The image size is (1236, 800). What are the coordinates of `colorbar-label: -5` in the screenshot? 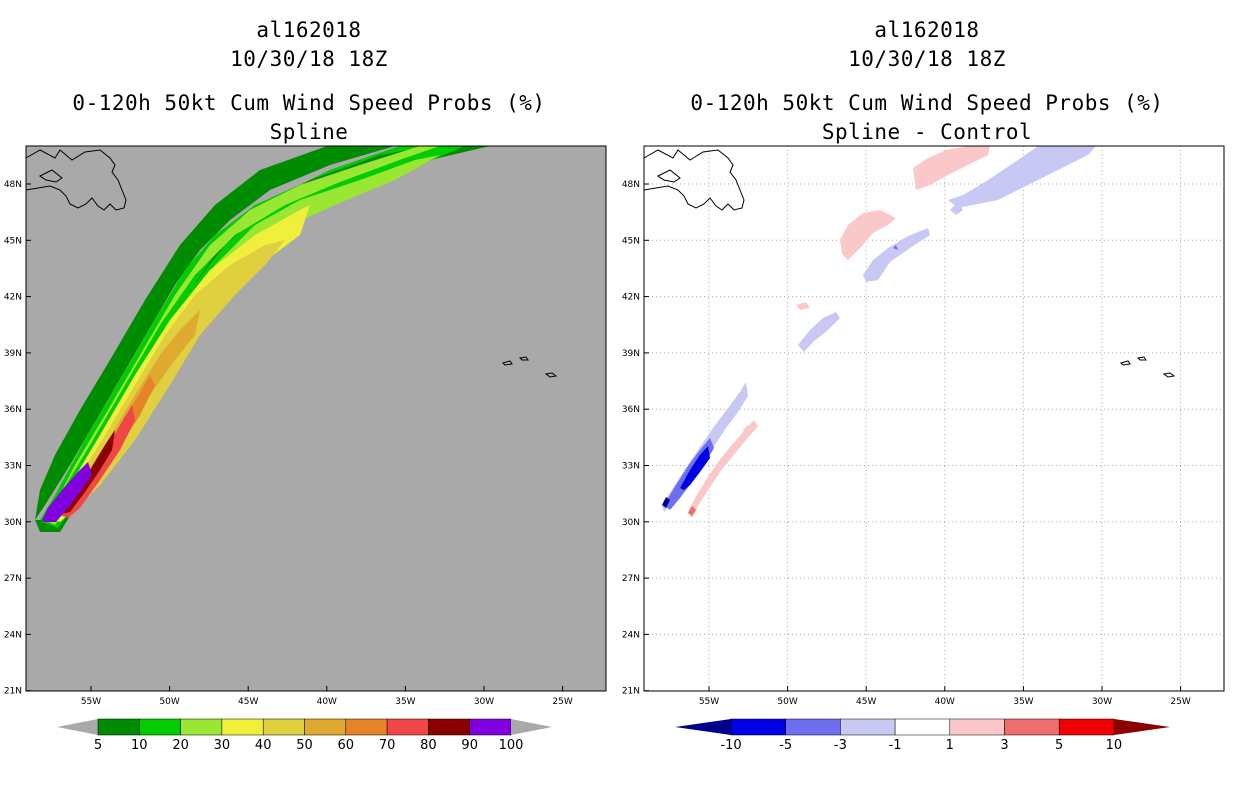 It's located at (785, 745).